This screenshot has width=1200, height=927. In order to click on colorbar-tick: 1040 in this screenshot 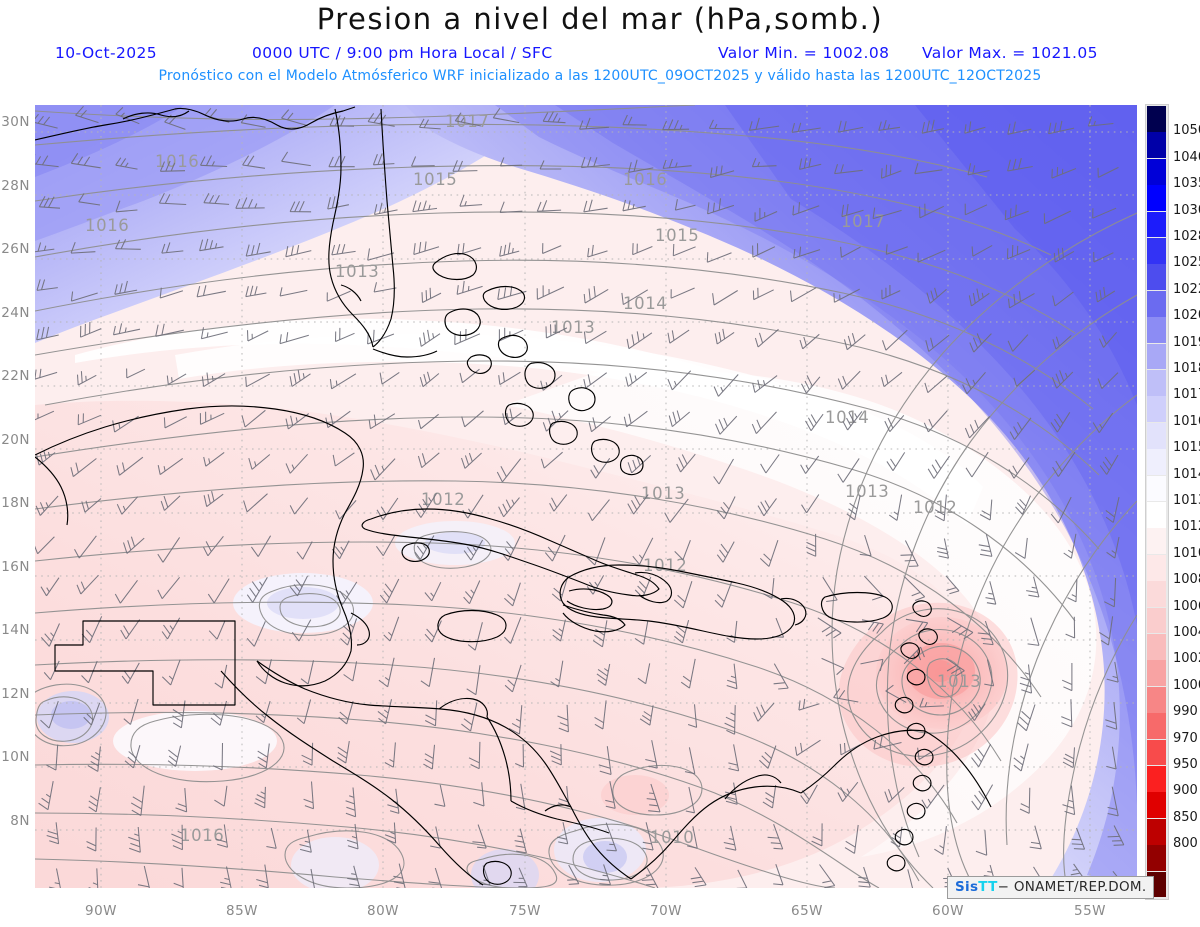, I will do `click(1186, 157)`.